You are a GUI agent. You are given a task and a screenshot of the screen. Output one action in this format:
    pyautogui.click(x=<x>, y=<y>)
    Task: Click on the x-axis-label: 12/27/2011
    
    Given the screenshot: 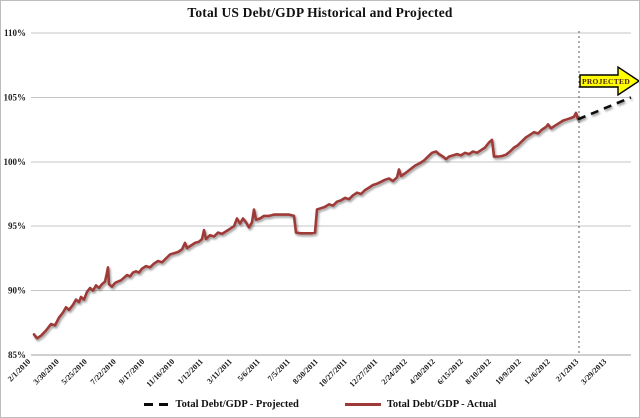 What is the action you would take?
    pyautogui.click(x=364, y=373)
    